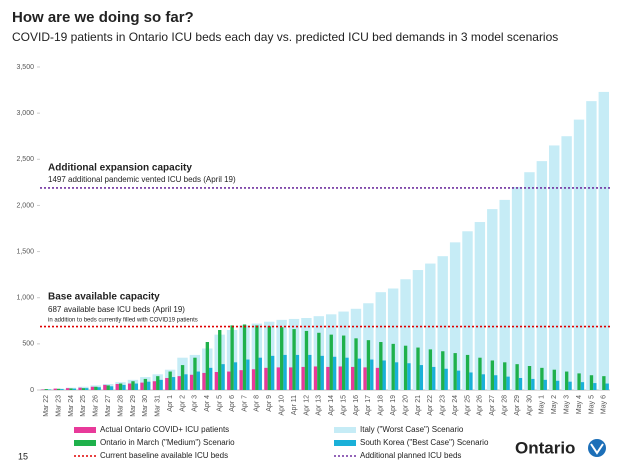 The image size is (632, 476). I want to click on x-tick-label: Mar 23, so click(58, 406).